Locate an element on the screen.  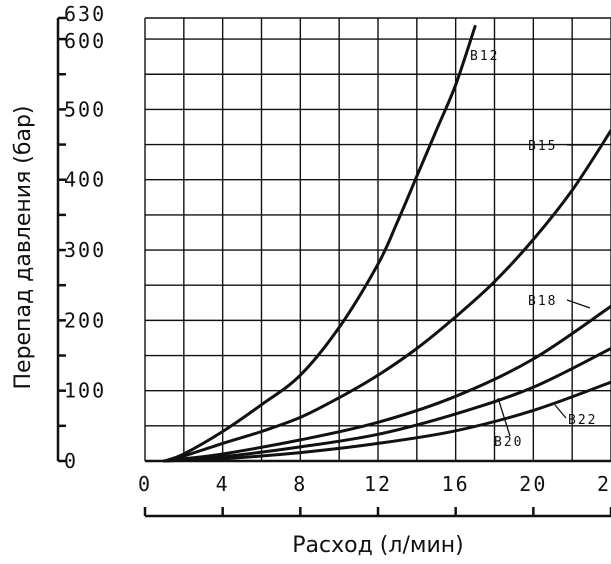
y-tick-label: 500 is located at coordinates (85, 109).